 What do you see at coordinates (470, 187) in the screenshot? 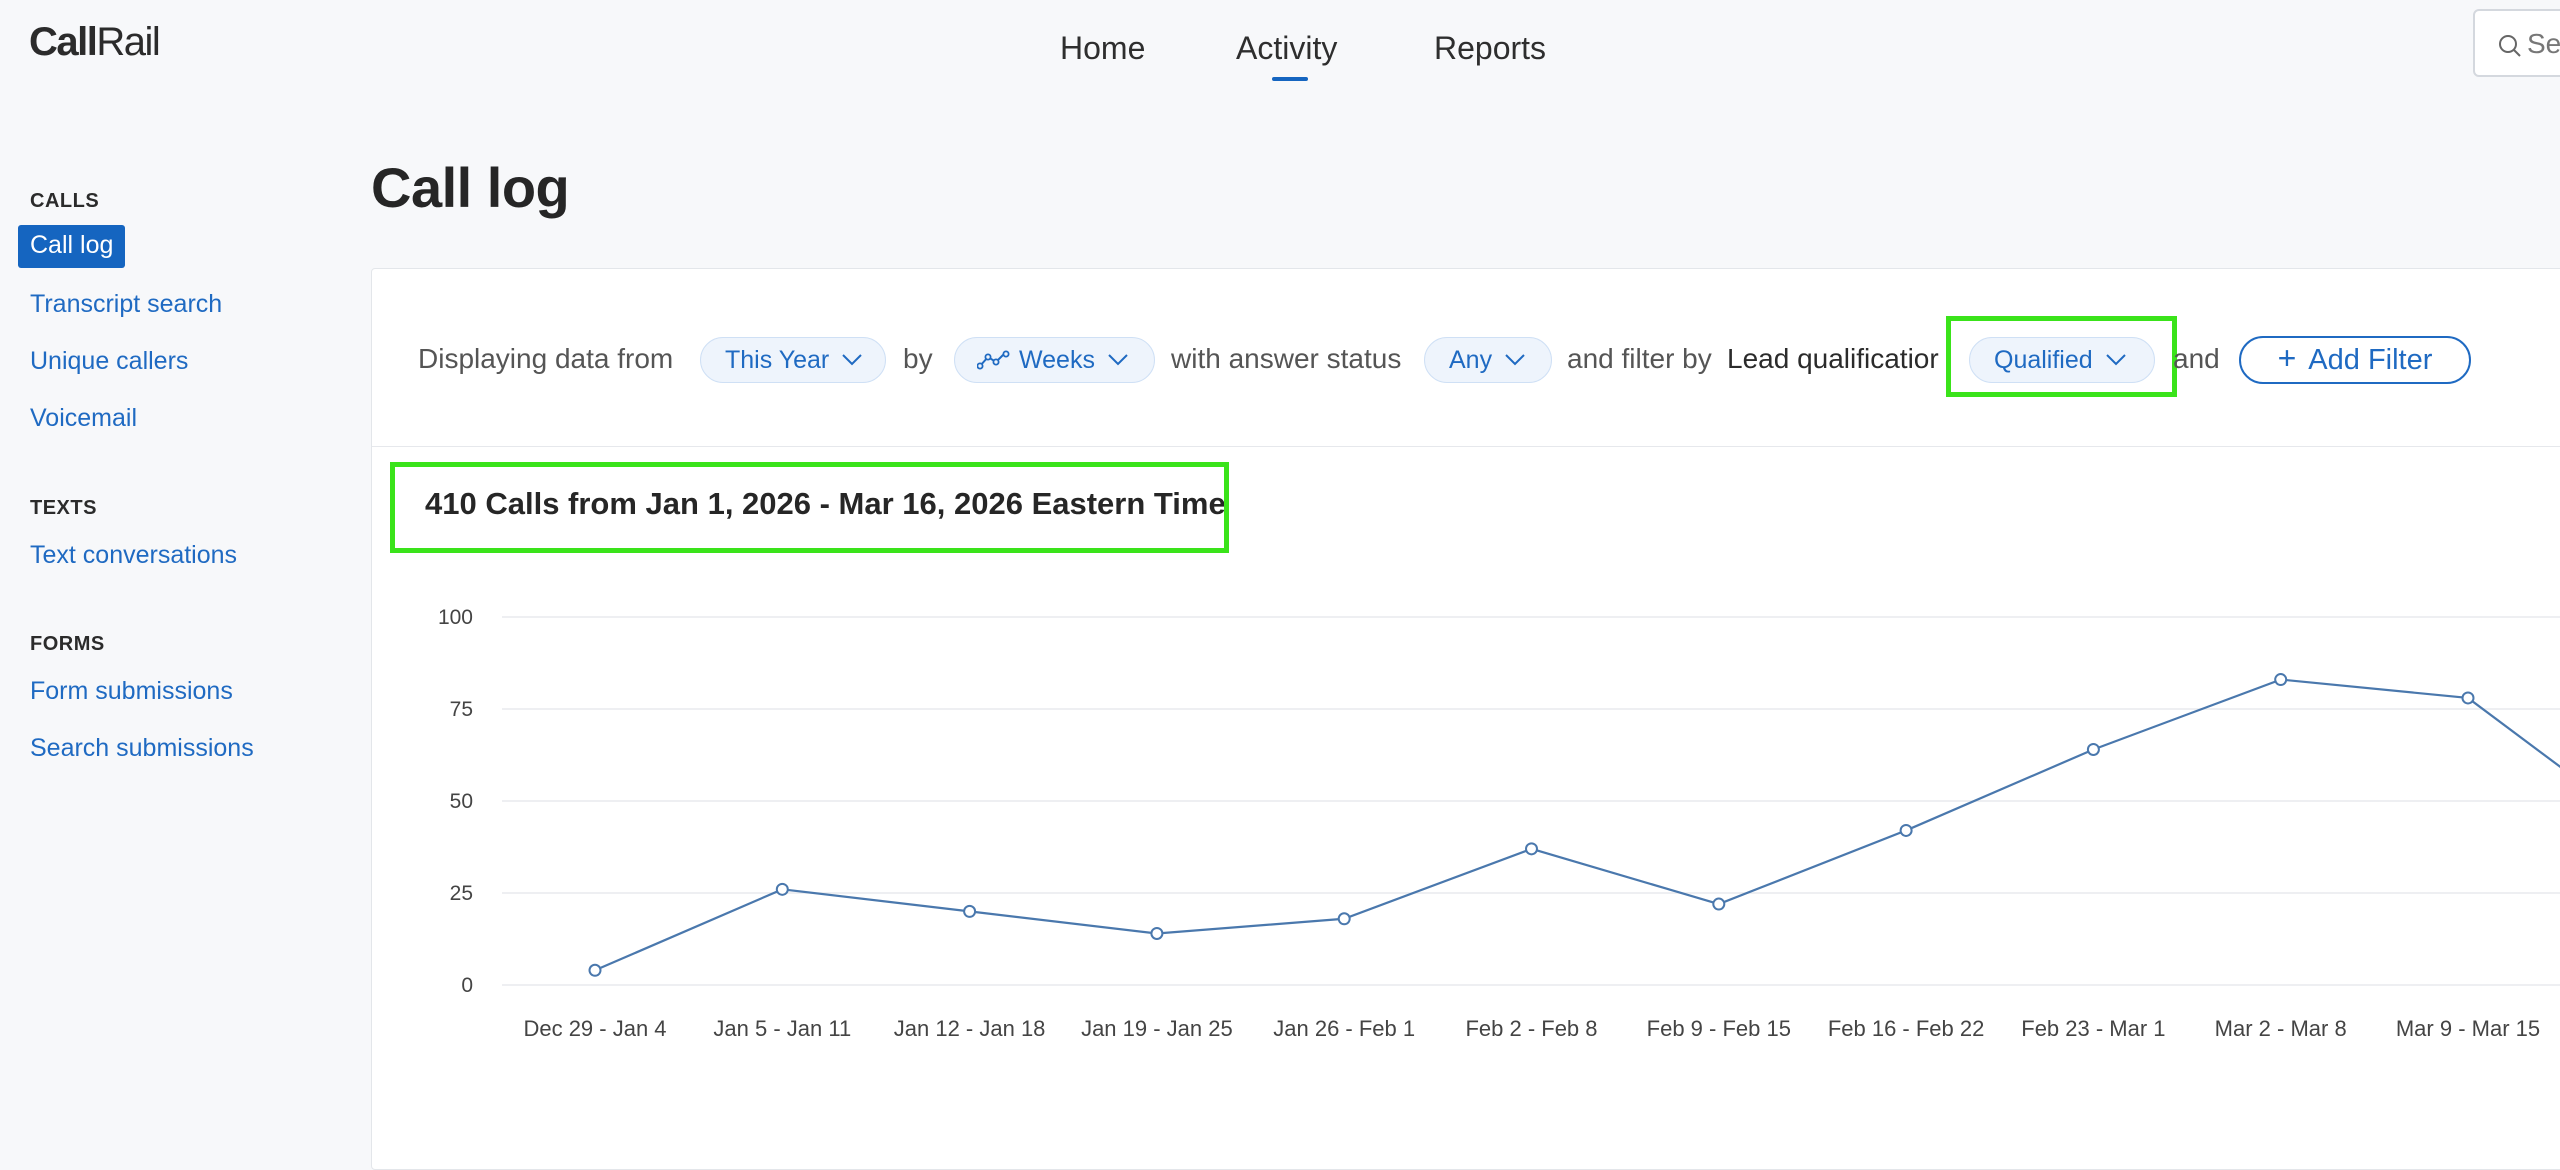
I see `page-title: Call log` at bounding box center [470, 187].